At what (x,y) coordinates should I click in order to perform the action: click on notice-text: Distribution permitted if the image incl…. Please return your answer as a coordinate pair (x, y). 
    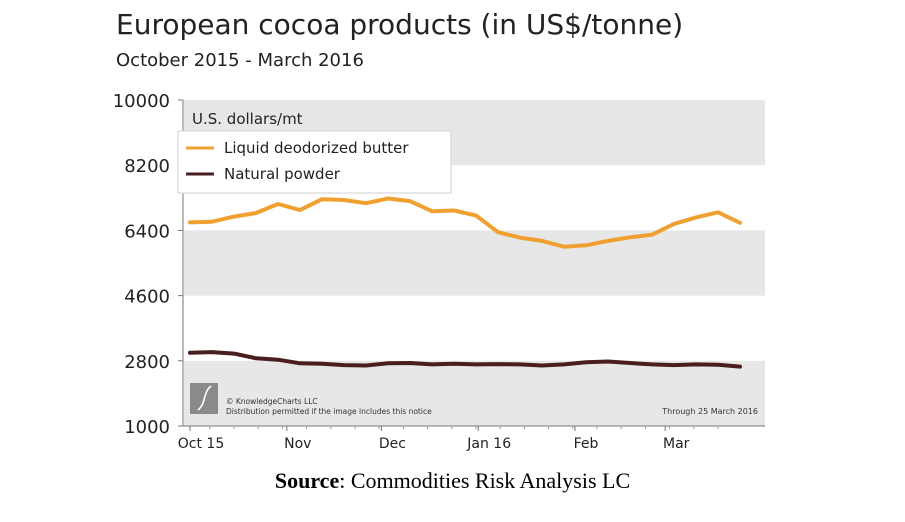
    Looking at the image, I should click on (329, 411).